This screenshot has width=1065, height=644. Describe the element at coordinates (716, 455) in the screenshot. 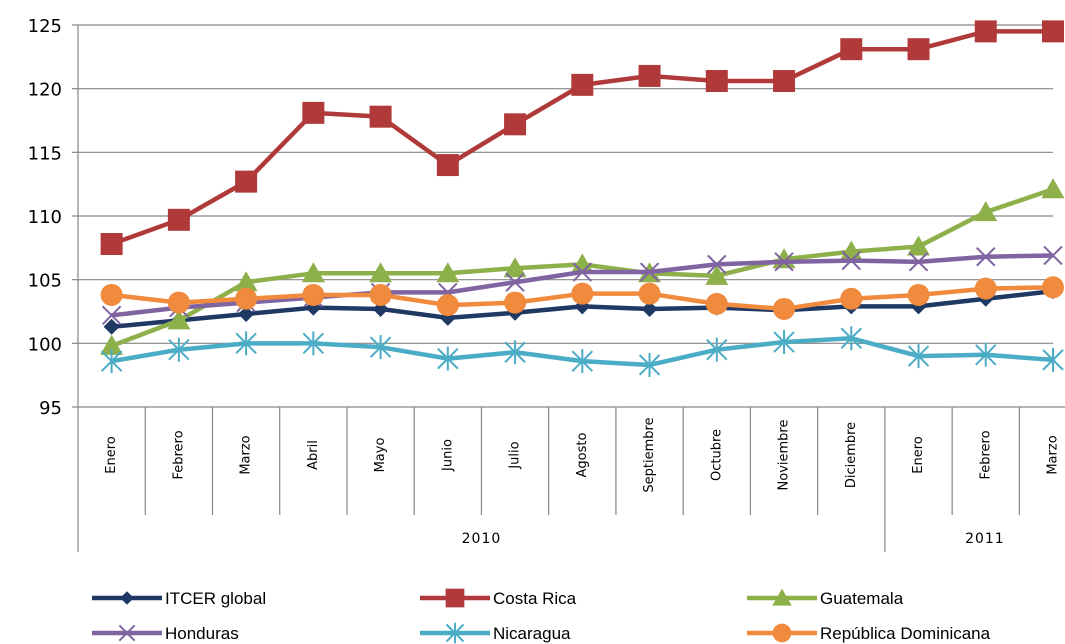

I see `x-tick-label: Octubre` at that location.